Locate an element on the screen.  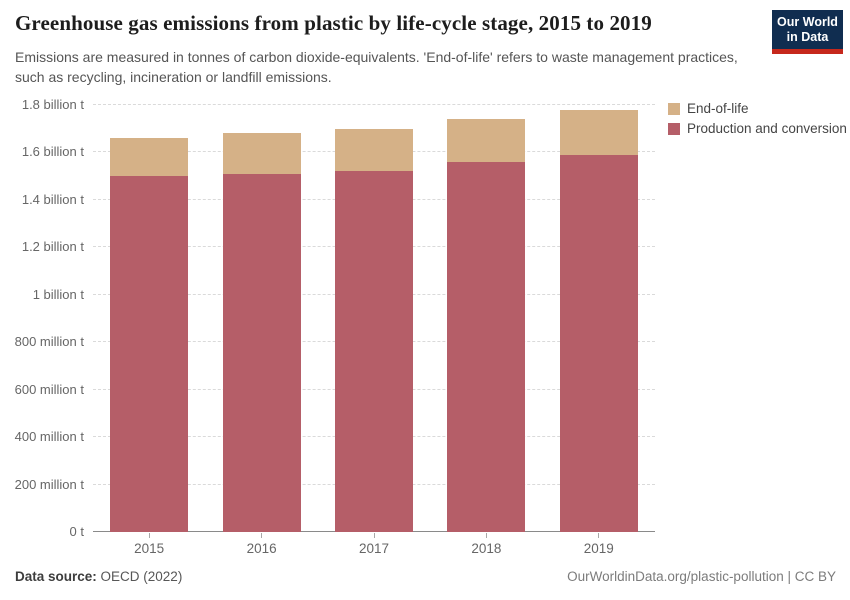
y-tick-label: 1.8 billion t is located at coordinates (52, 104).